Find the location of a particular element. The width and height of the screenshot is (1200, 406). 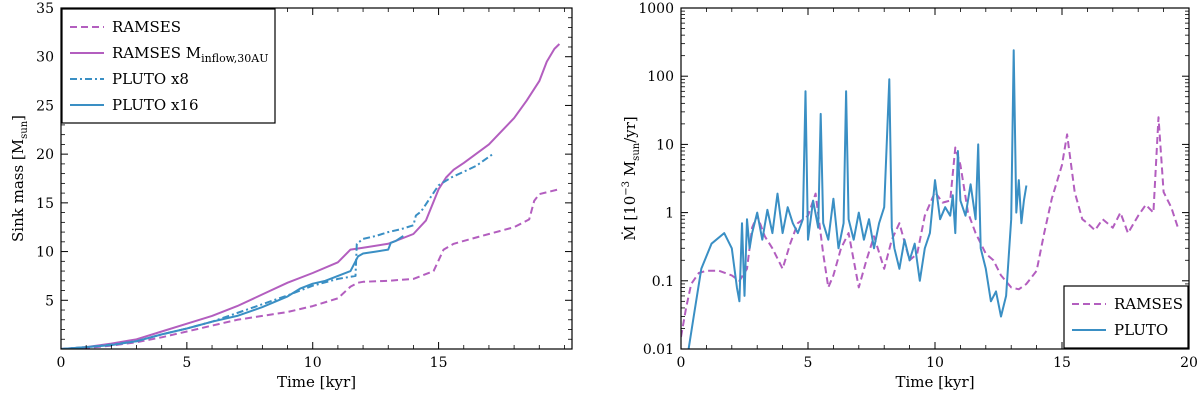

y-tick-label: 1 is located at coordinates (669, 214).